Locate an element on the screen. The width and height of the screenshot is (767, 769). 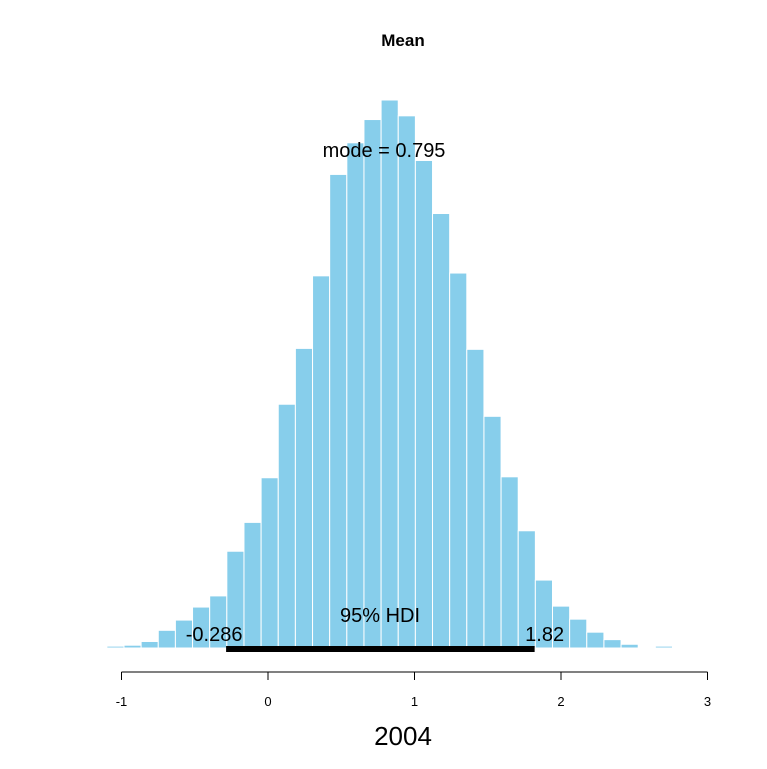
x-tick-label: 1 is located at coordinates (414, 701).